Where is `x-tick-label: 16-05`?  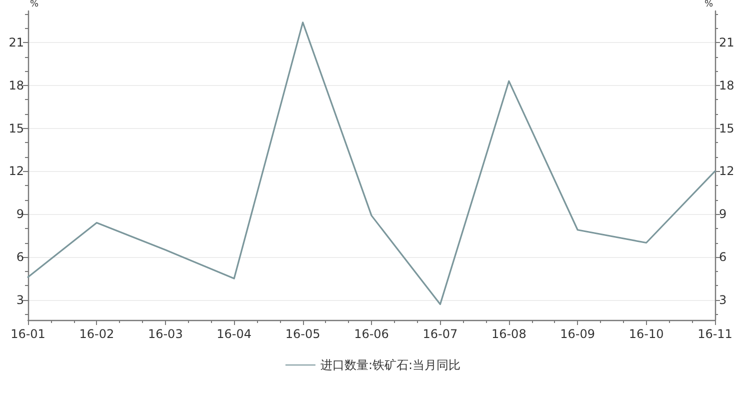
x-tick-label: 16-05 is located at coordinates (302, 334).